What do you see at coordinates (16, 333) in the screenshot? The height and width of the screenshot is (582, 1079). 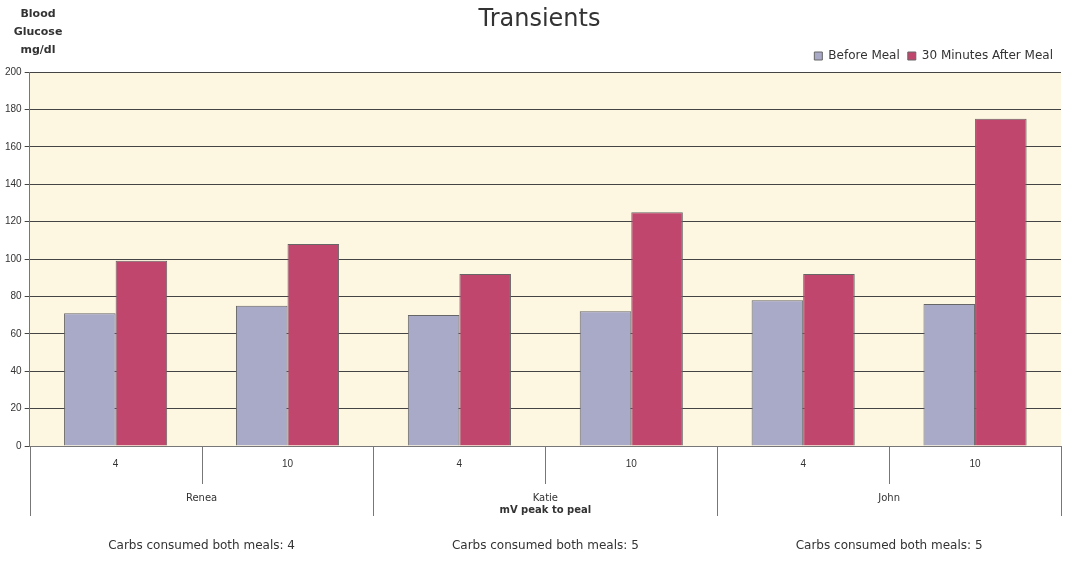 I see `y-tick-label: 60` at bounding box center [16, 333].